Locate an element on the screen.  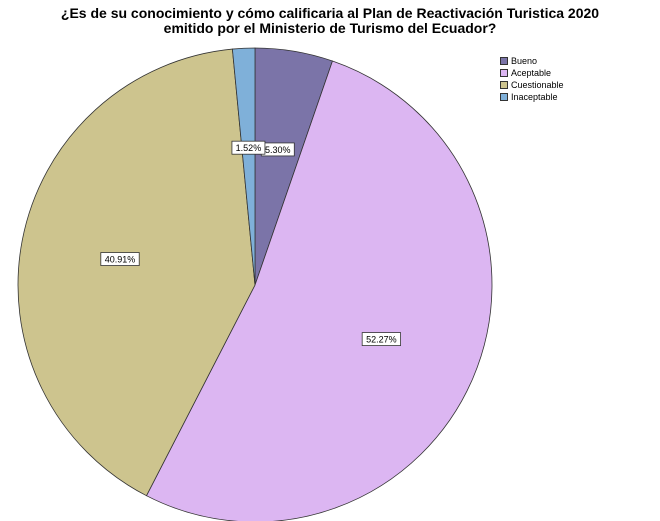
legend-item-inaceptable: Inaceptable is located at coordinates (532, 96).